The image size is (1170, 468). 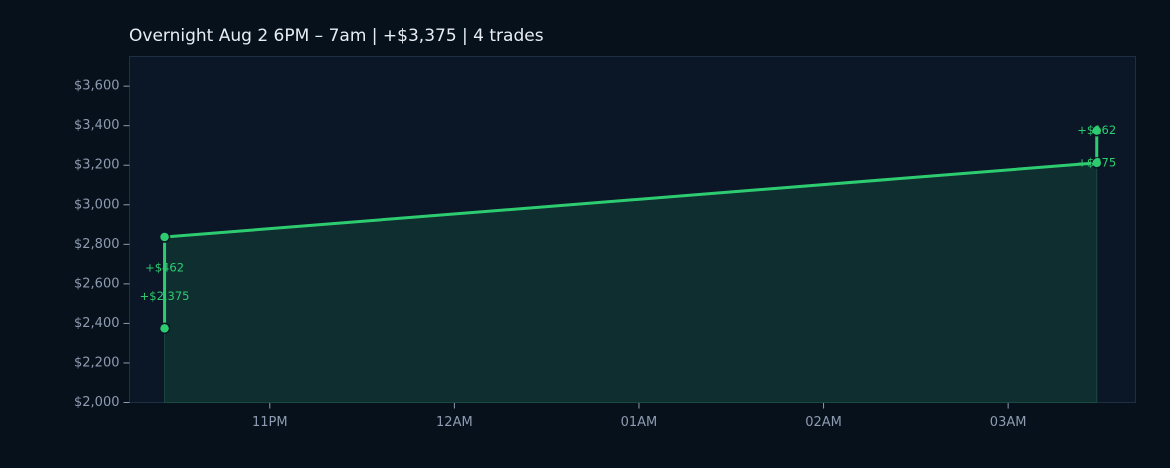 I want to click on y-tick-label: $3,200, so click(x=97, y=165).